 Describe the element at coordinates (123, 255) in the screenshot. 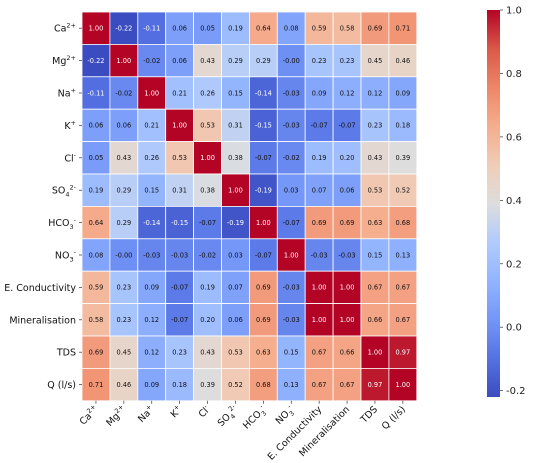

I see `cell-value-r7-c1: -0.00` at that location.